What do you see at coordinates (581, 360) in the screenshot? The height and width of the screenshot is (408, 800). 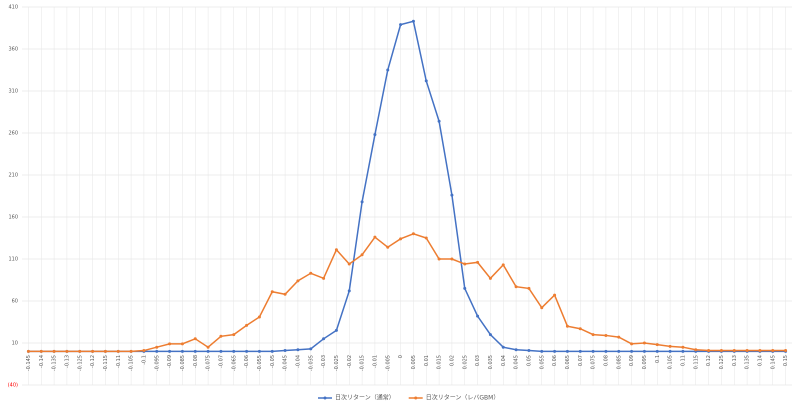 I see `x-tick-label: 0.07` at bounding box center [581, 360].